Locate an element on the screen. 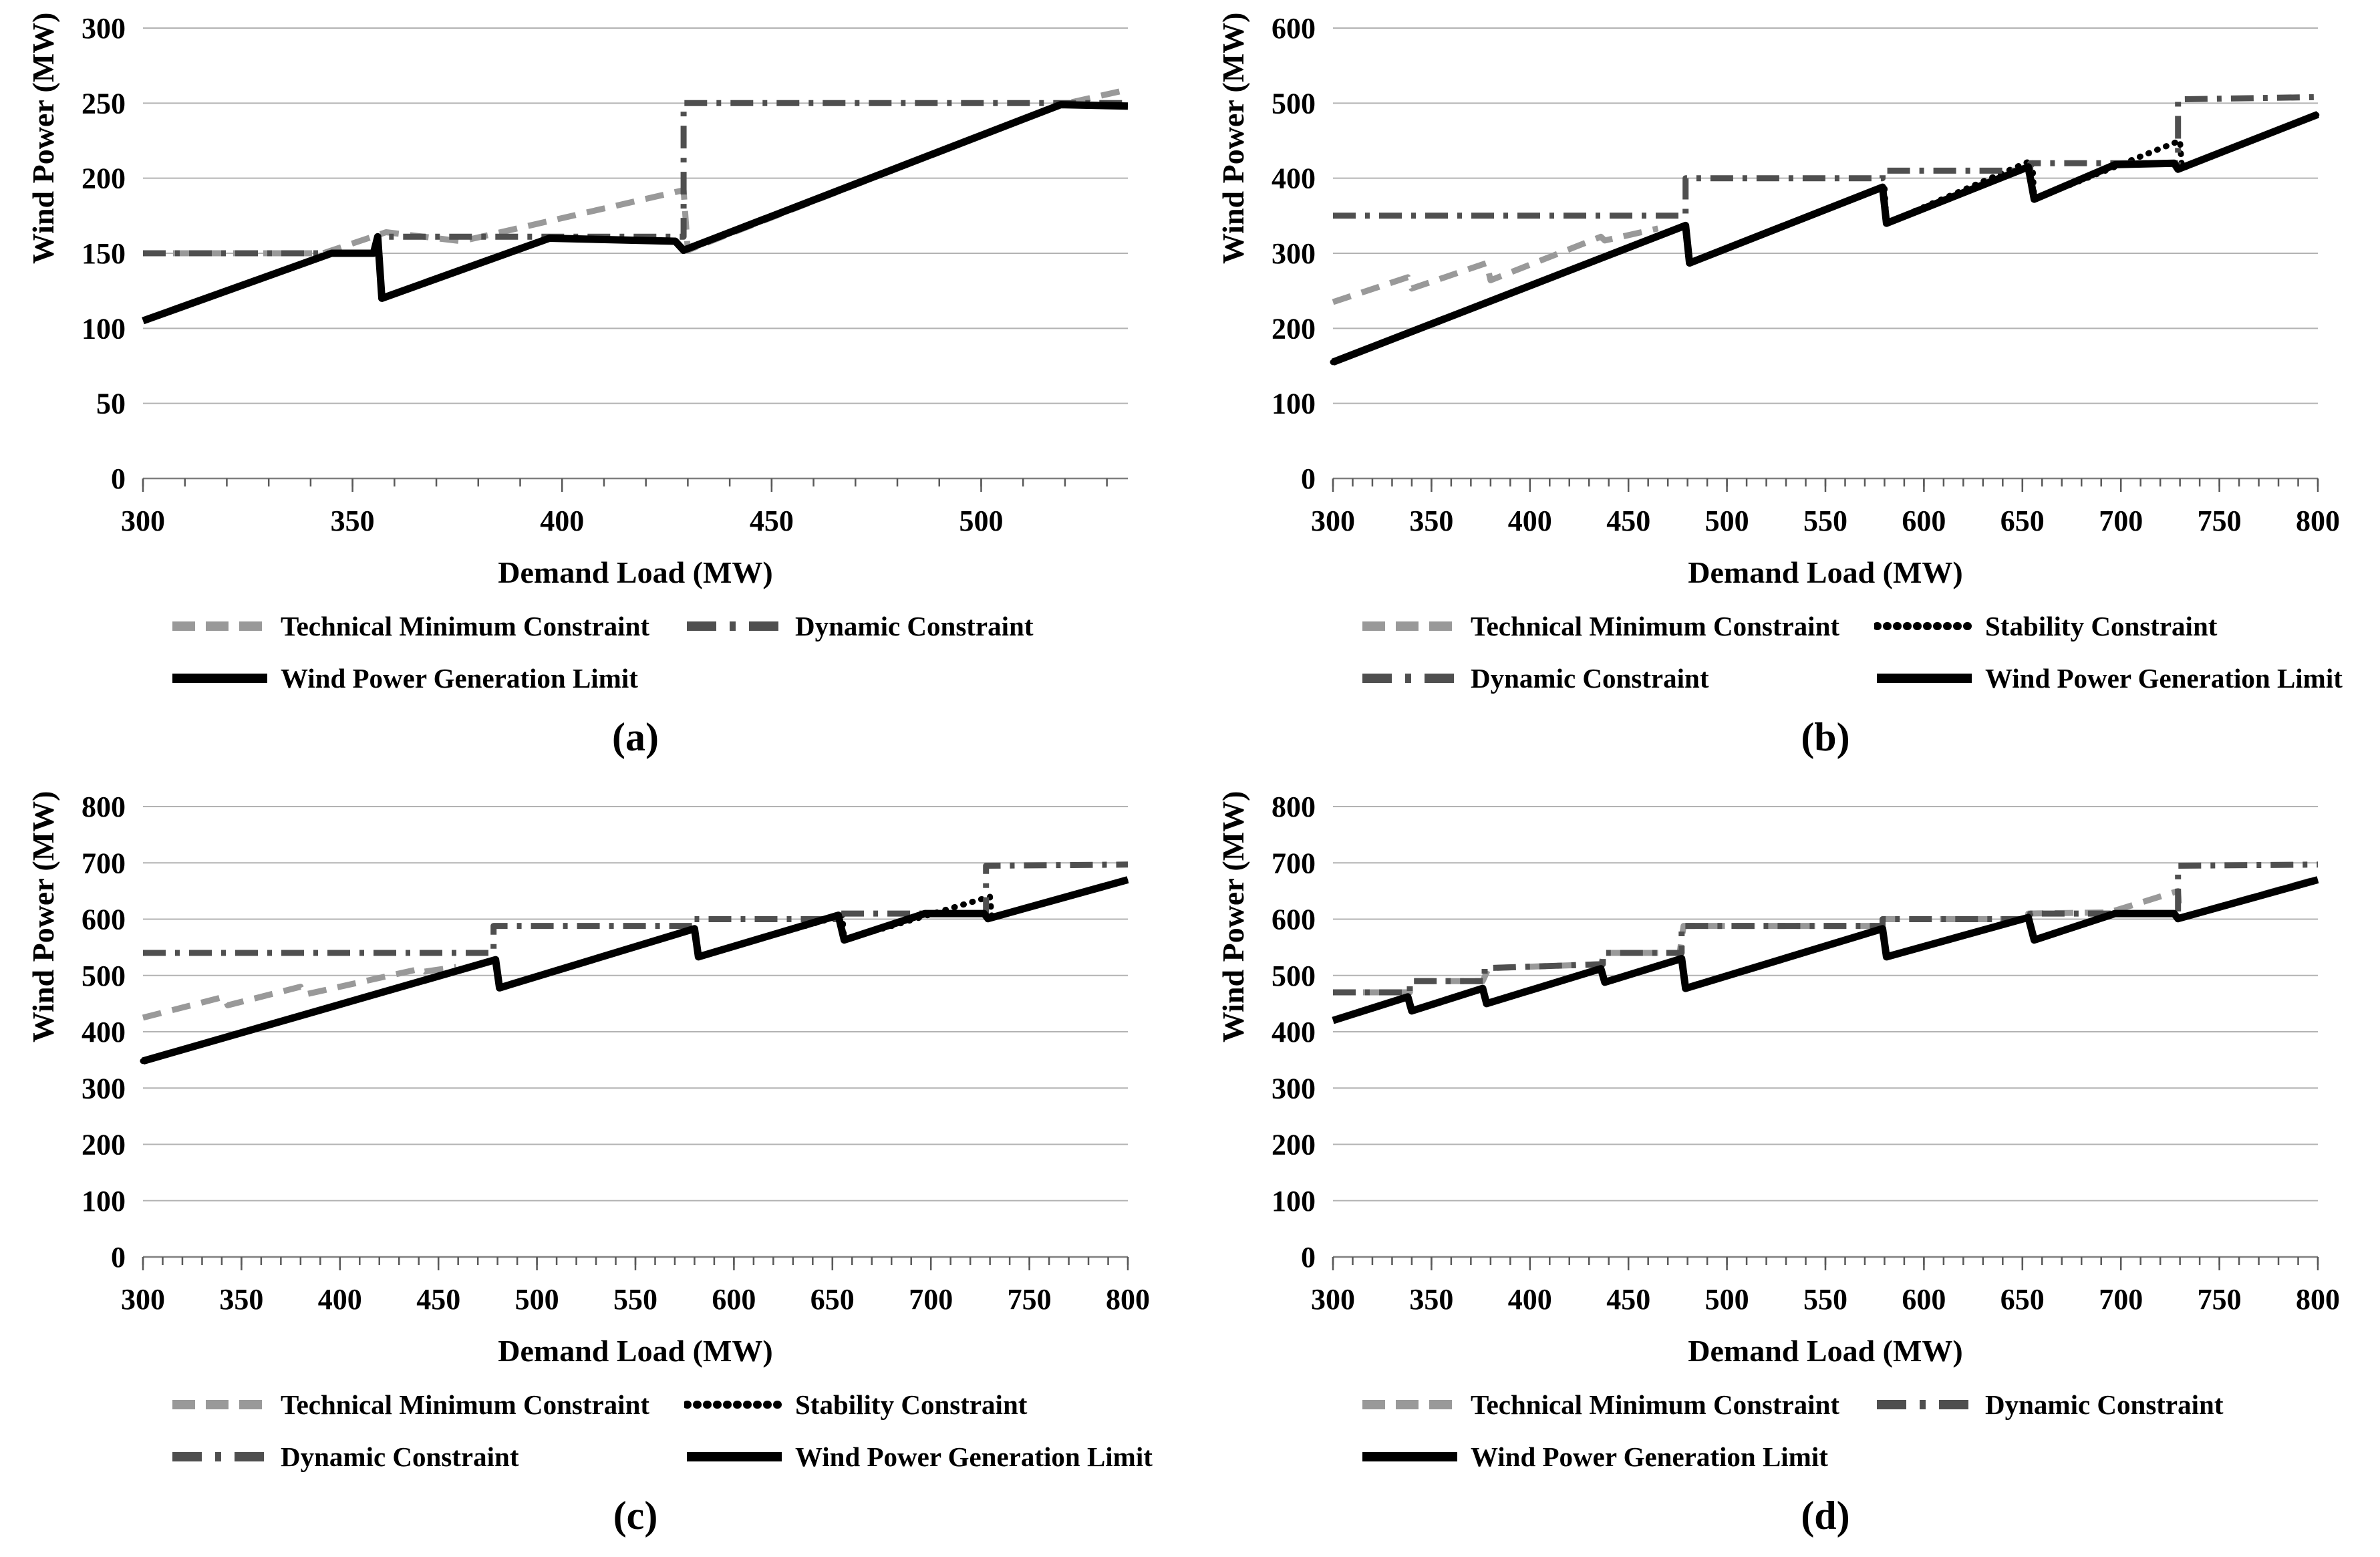 This screenshot has height=1557, width=2380. plot-area-a: 0 50 100 150 200 250 300 300 350 400 450 500 is located at coordinates (605, 274).